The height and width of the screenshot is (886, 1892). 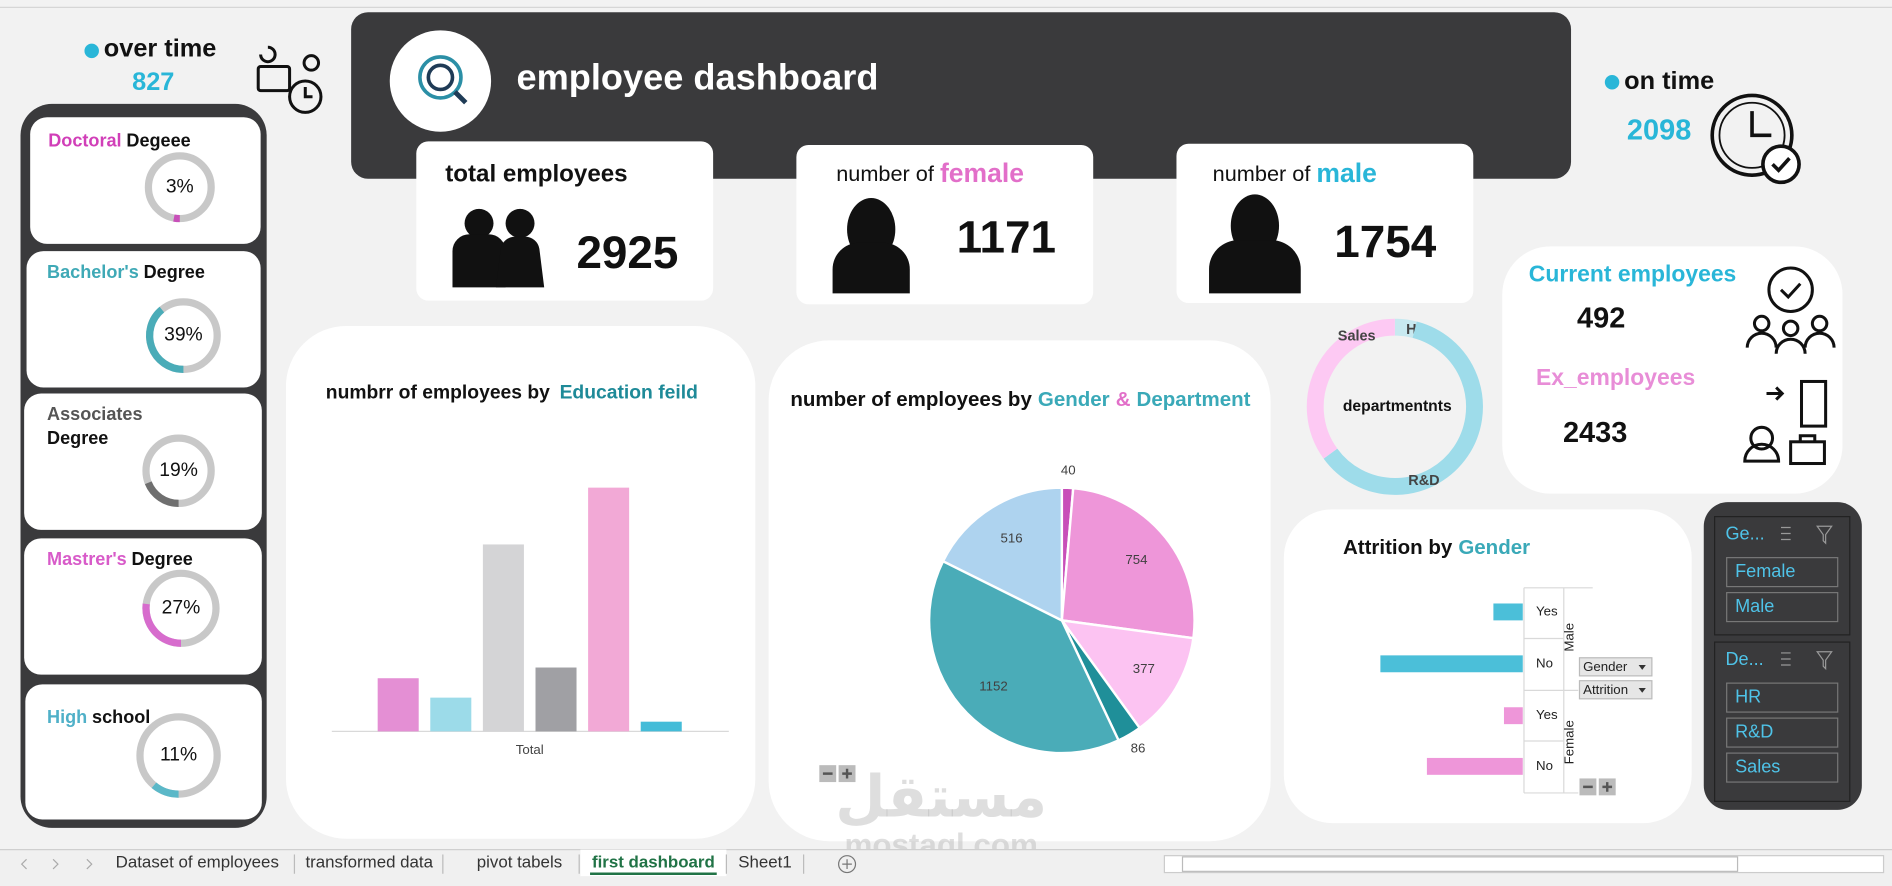 I want to click on employees-panel, so click(x=1672, y=370).